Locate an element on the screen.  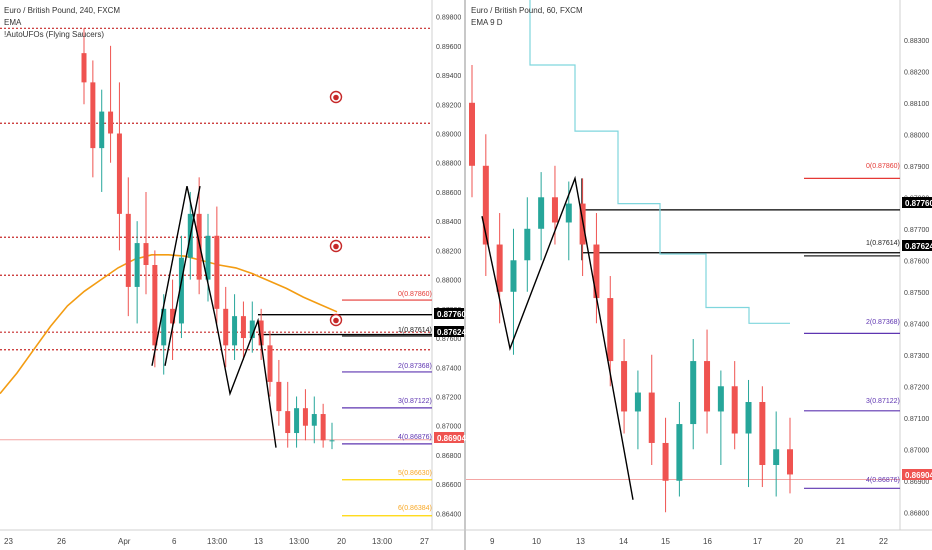
ufo-zone-top-icon is located at coordinates (336, 97).